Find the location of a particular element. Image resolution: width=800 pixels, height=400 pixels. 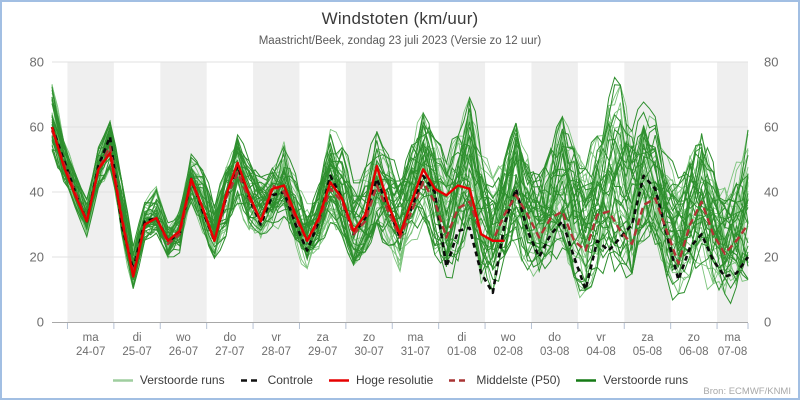

y-tick-label-left: 0 is located at coordinates (40, 322).